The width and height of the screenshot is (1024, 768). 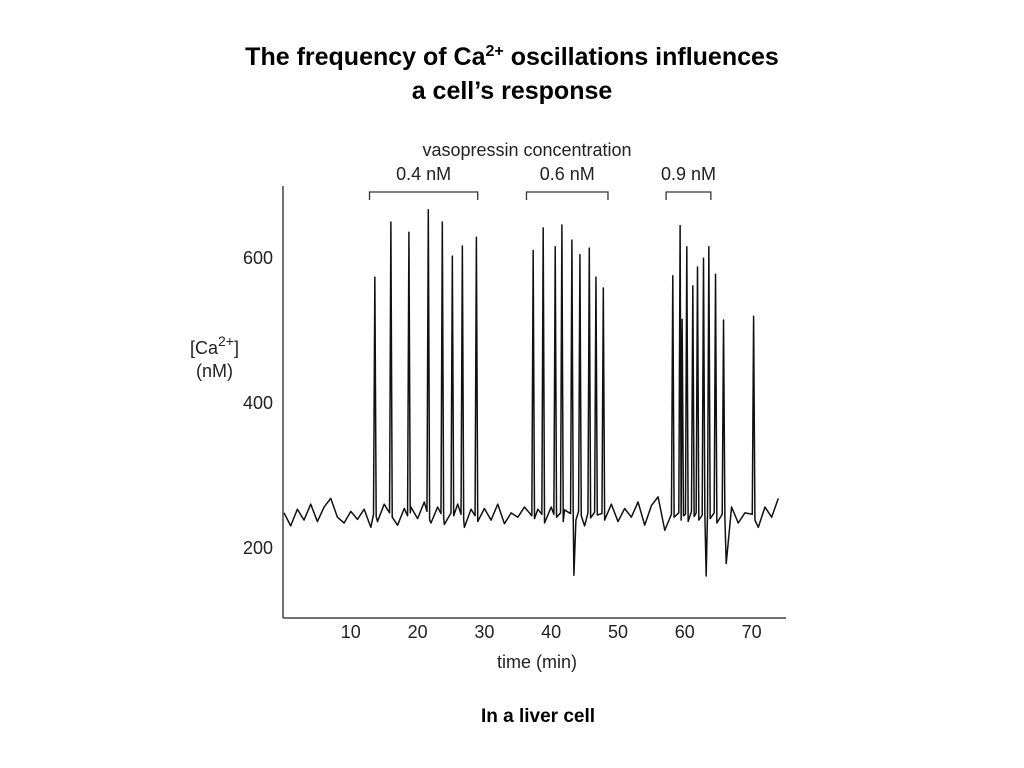 I want to click on x-label: time (min), so click(x=537, y=662).